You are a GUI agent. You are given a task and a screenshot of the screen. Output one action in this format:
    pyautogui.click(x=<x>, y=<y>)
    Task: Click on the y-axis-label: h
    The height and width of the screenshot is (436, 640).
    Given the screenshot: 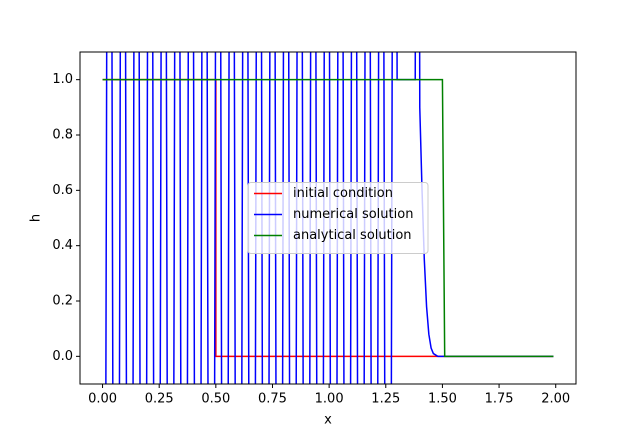 What is the action you would take?
    pyautogui.click(x=36, y=218)
    